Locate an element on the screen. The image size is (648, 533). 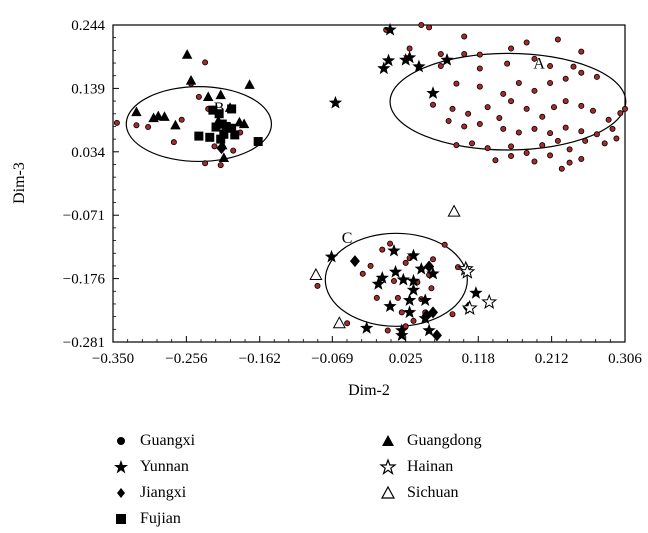
cluster-c-label: C is located at coordinates (347, 238).